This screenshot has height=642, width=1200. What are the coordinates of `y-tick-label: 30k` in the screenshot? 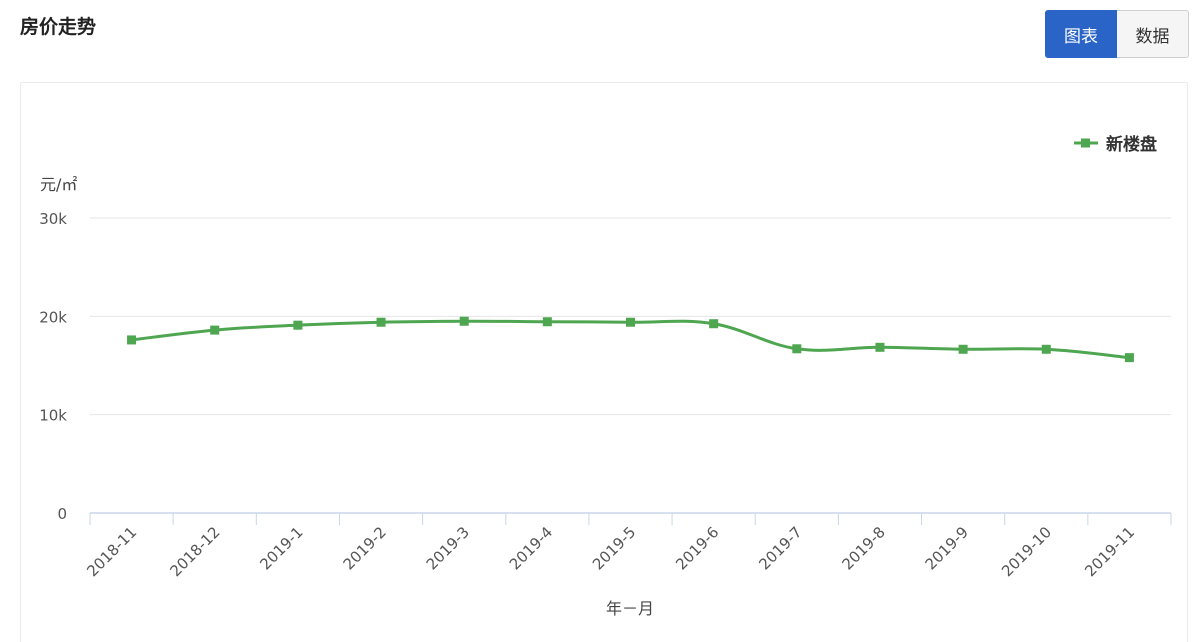 It's located at (53, 219).